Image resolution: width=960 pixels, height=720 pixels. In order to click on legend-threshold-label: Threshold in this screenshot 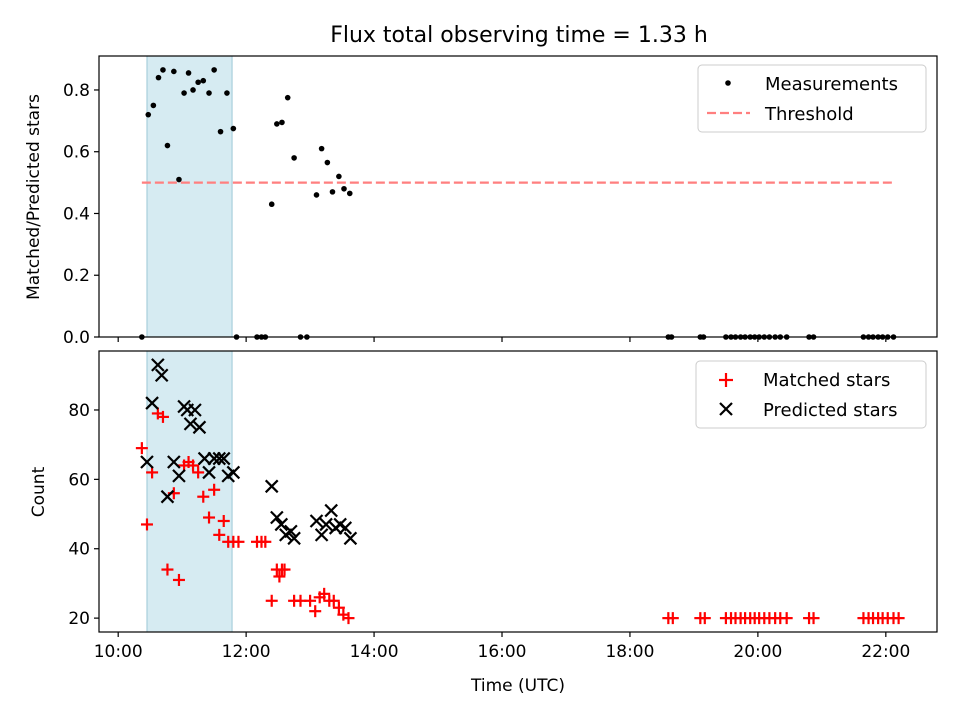, I will do `click(809, 114)`.